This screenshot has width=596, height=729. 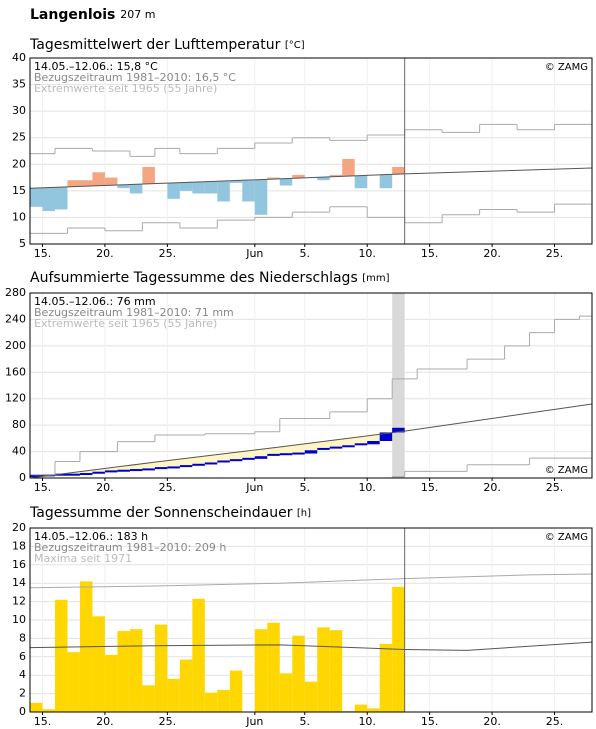 I want to click on y-tick-label: 16, so click(x=19, y=564).